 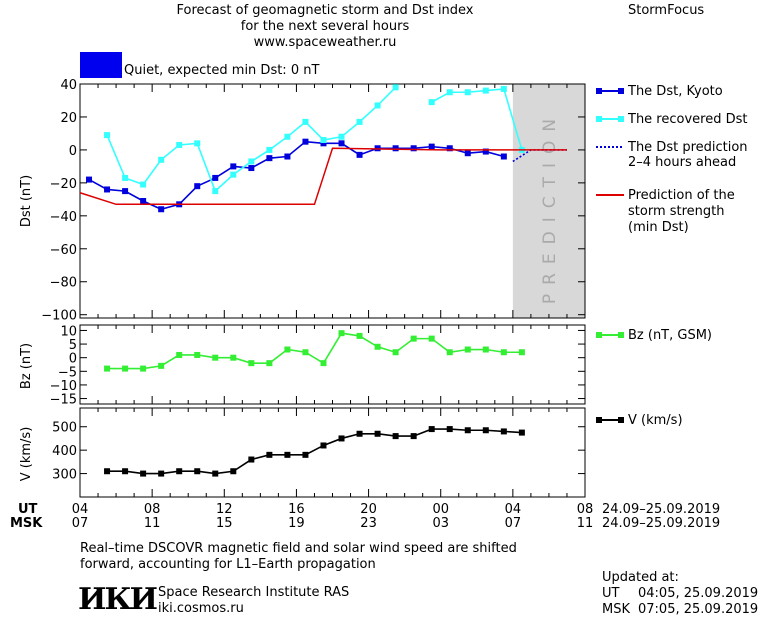 What do you see at coordinates (610, 255) in the screenshot?
I see `legend` at bounding box center [610, 255].